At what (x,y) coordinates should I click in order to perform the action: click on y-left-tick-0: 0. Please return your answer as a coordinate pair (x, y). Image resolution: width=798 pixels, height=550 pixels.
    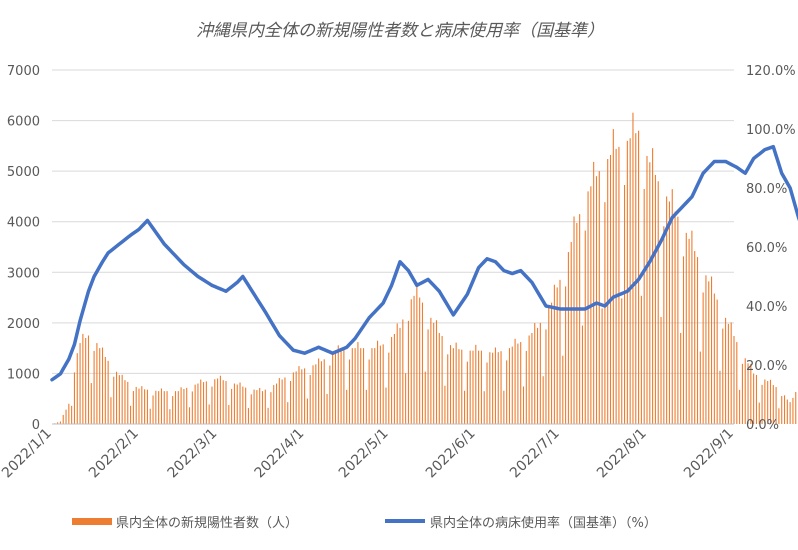
    Looking at the image, I should click on (36, 425).